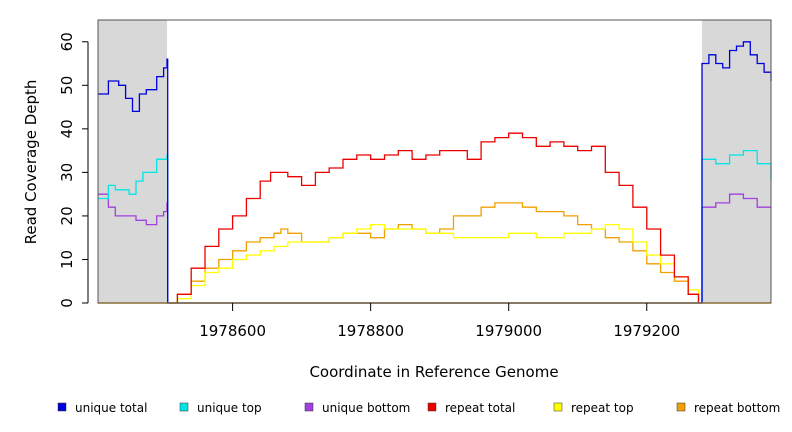 This screenshot has height=432, width=792. Describe the element at coordinates (646, 331) in the screenshot. I see `x-tick-label: 1979200` at that location.